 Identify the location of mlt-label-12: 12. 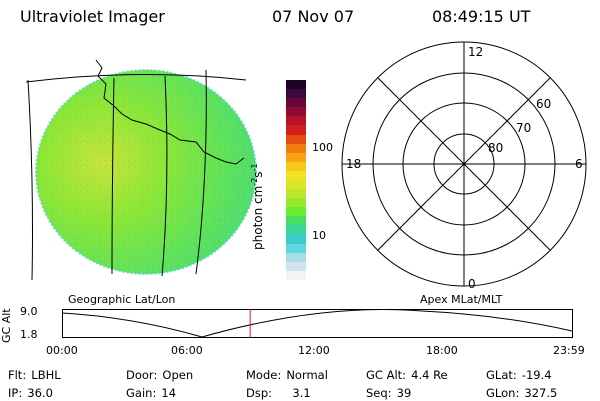
(475, 52).